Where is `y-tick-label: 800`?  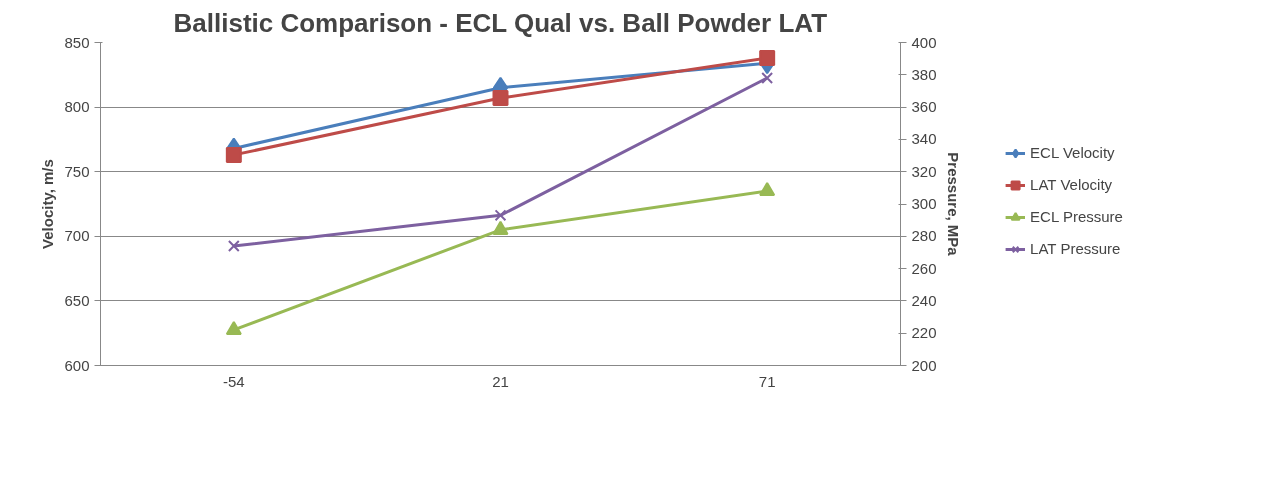
y-tick-label: 800 is located at coordinates (77, 107).